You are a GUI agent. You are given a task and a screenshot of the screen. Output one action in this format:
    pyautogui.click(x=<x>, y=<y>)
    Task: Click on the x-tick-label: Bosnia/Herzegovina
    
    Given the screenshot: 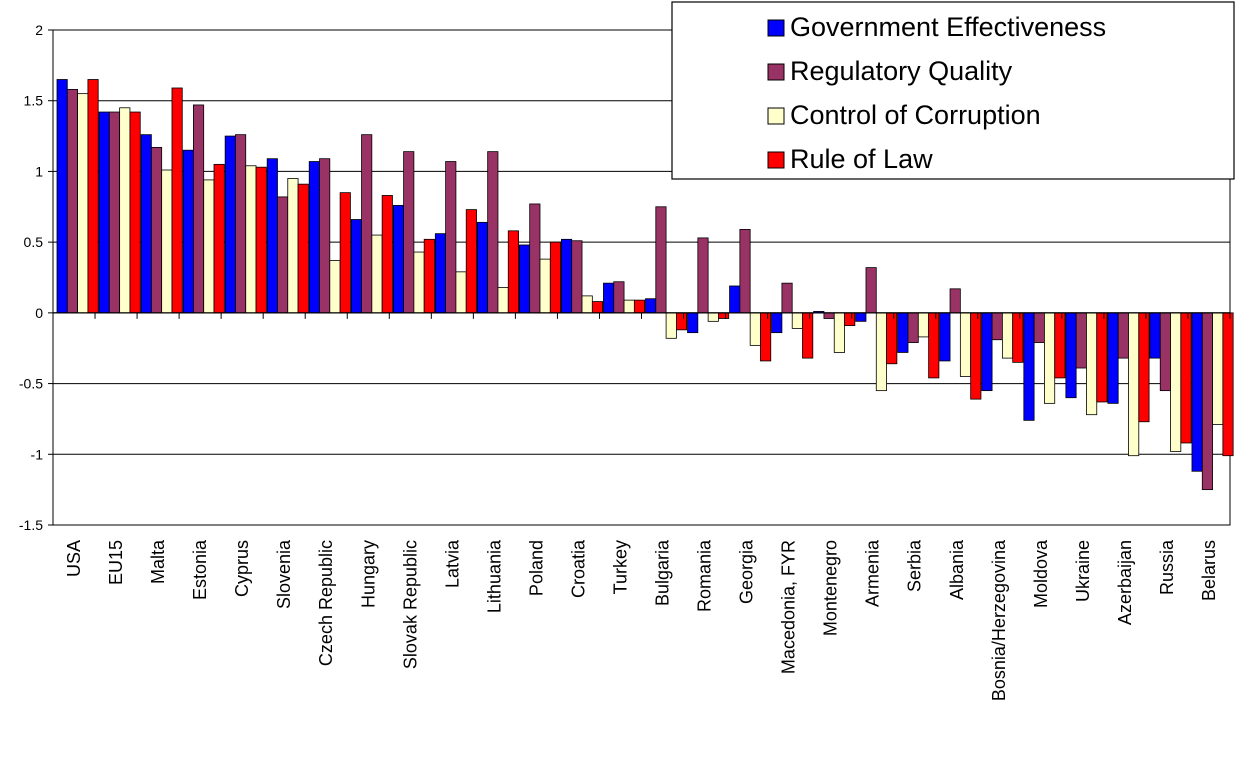 What is the action you would take?
    pyautogui.click(x=999, y=620)
    